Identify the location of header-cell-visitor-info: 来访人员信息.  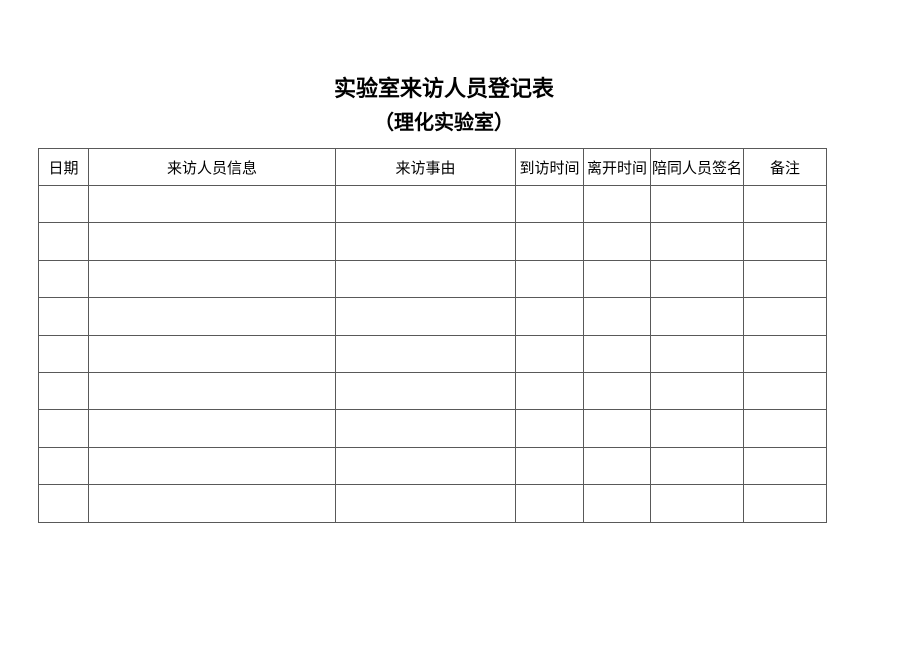
(212, 167).